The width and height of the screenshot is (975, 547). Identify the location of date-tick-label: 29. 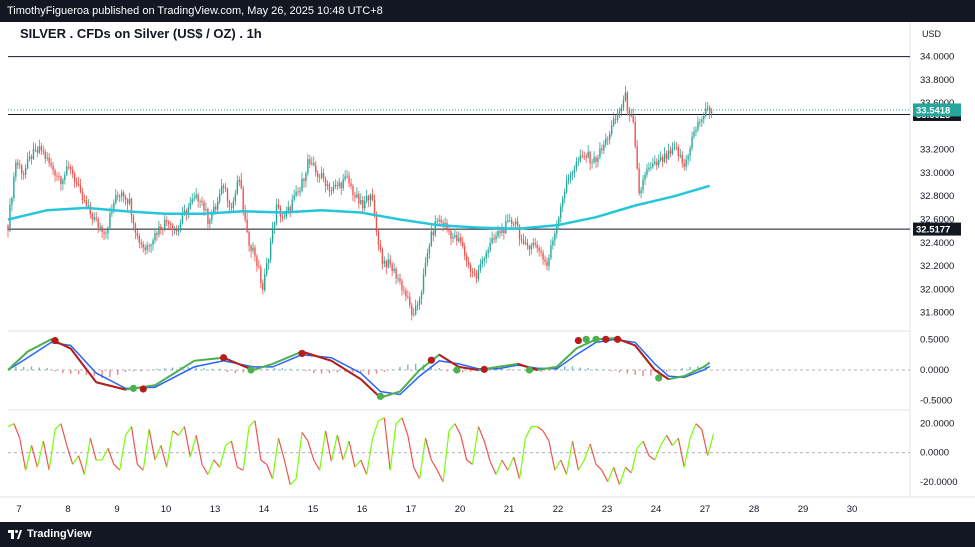
(803, 509).